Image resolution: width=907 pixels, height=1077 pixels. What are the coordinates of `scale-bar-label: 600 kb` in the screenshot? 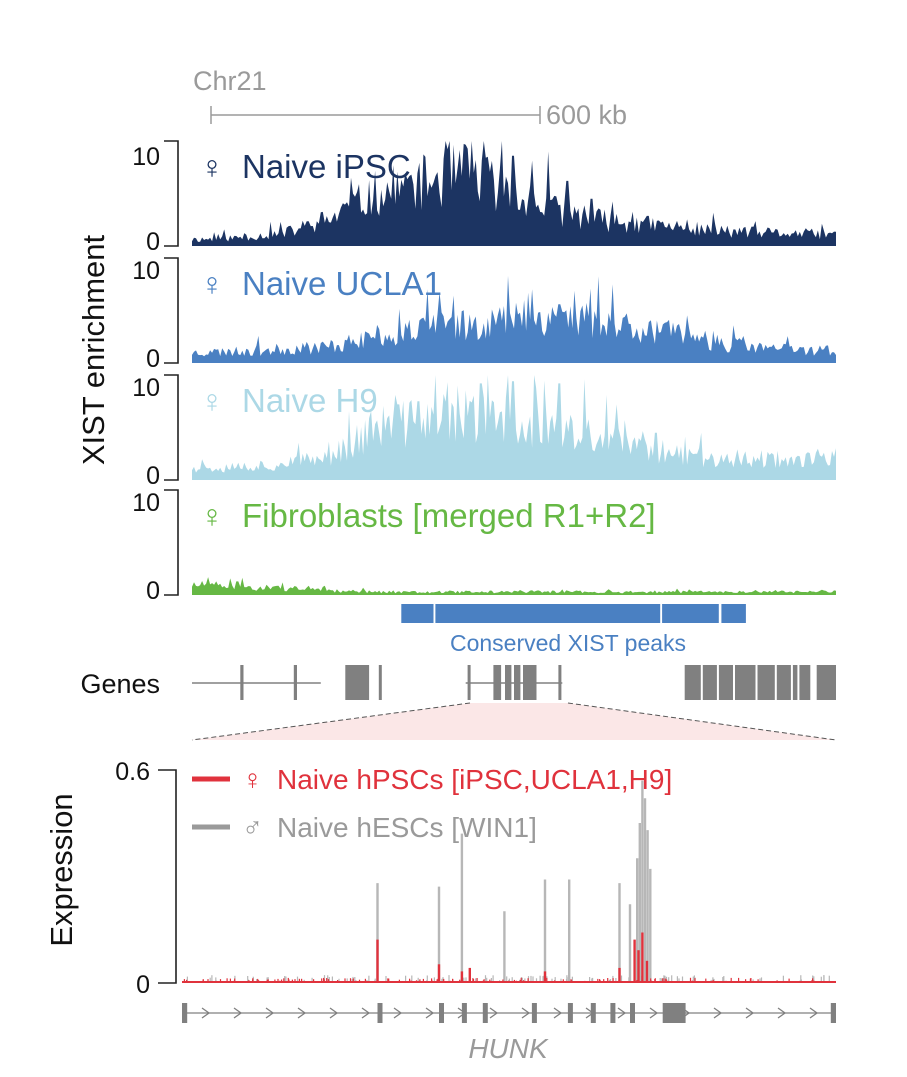 It's located at (586, 115).